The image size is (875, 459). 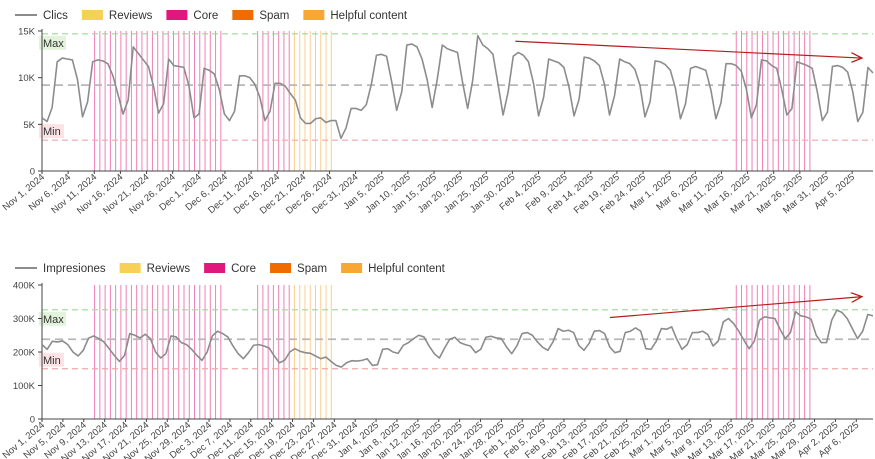 I want to click on y-tick-label: 100K, so click(x=24, y=386).